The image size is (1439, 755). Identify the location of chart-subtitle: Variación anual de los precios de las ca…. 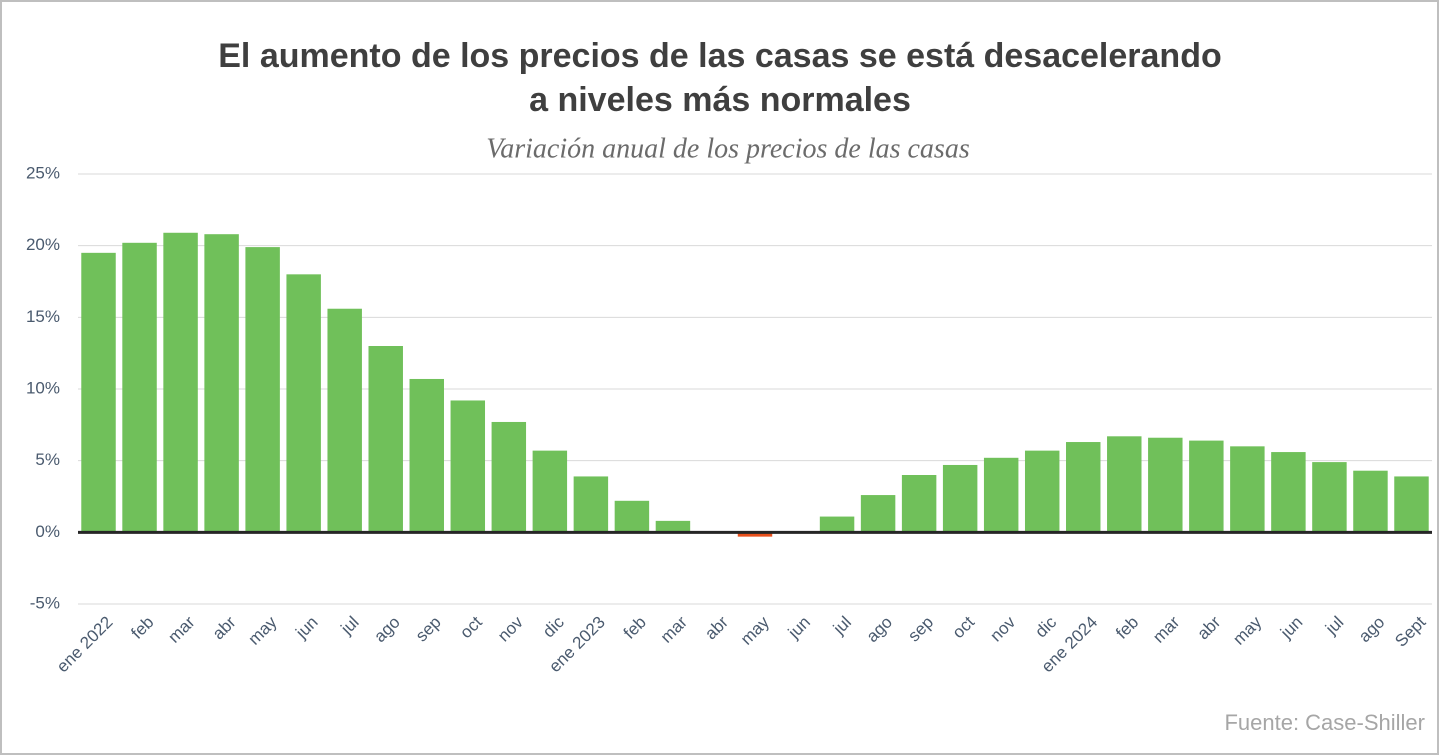
(728, 148).